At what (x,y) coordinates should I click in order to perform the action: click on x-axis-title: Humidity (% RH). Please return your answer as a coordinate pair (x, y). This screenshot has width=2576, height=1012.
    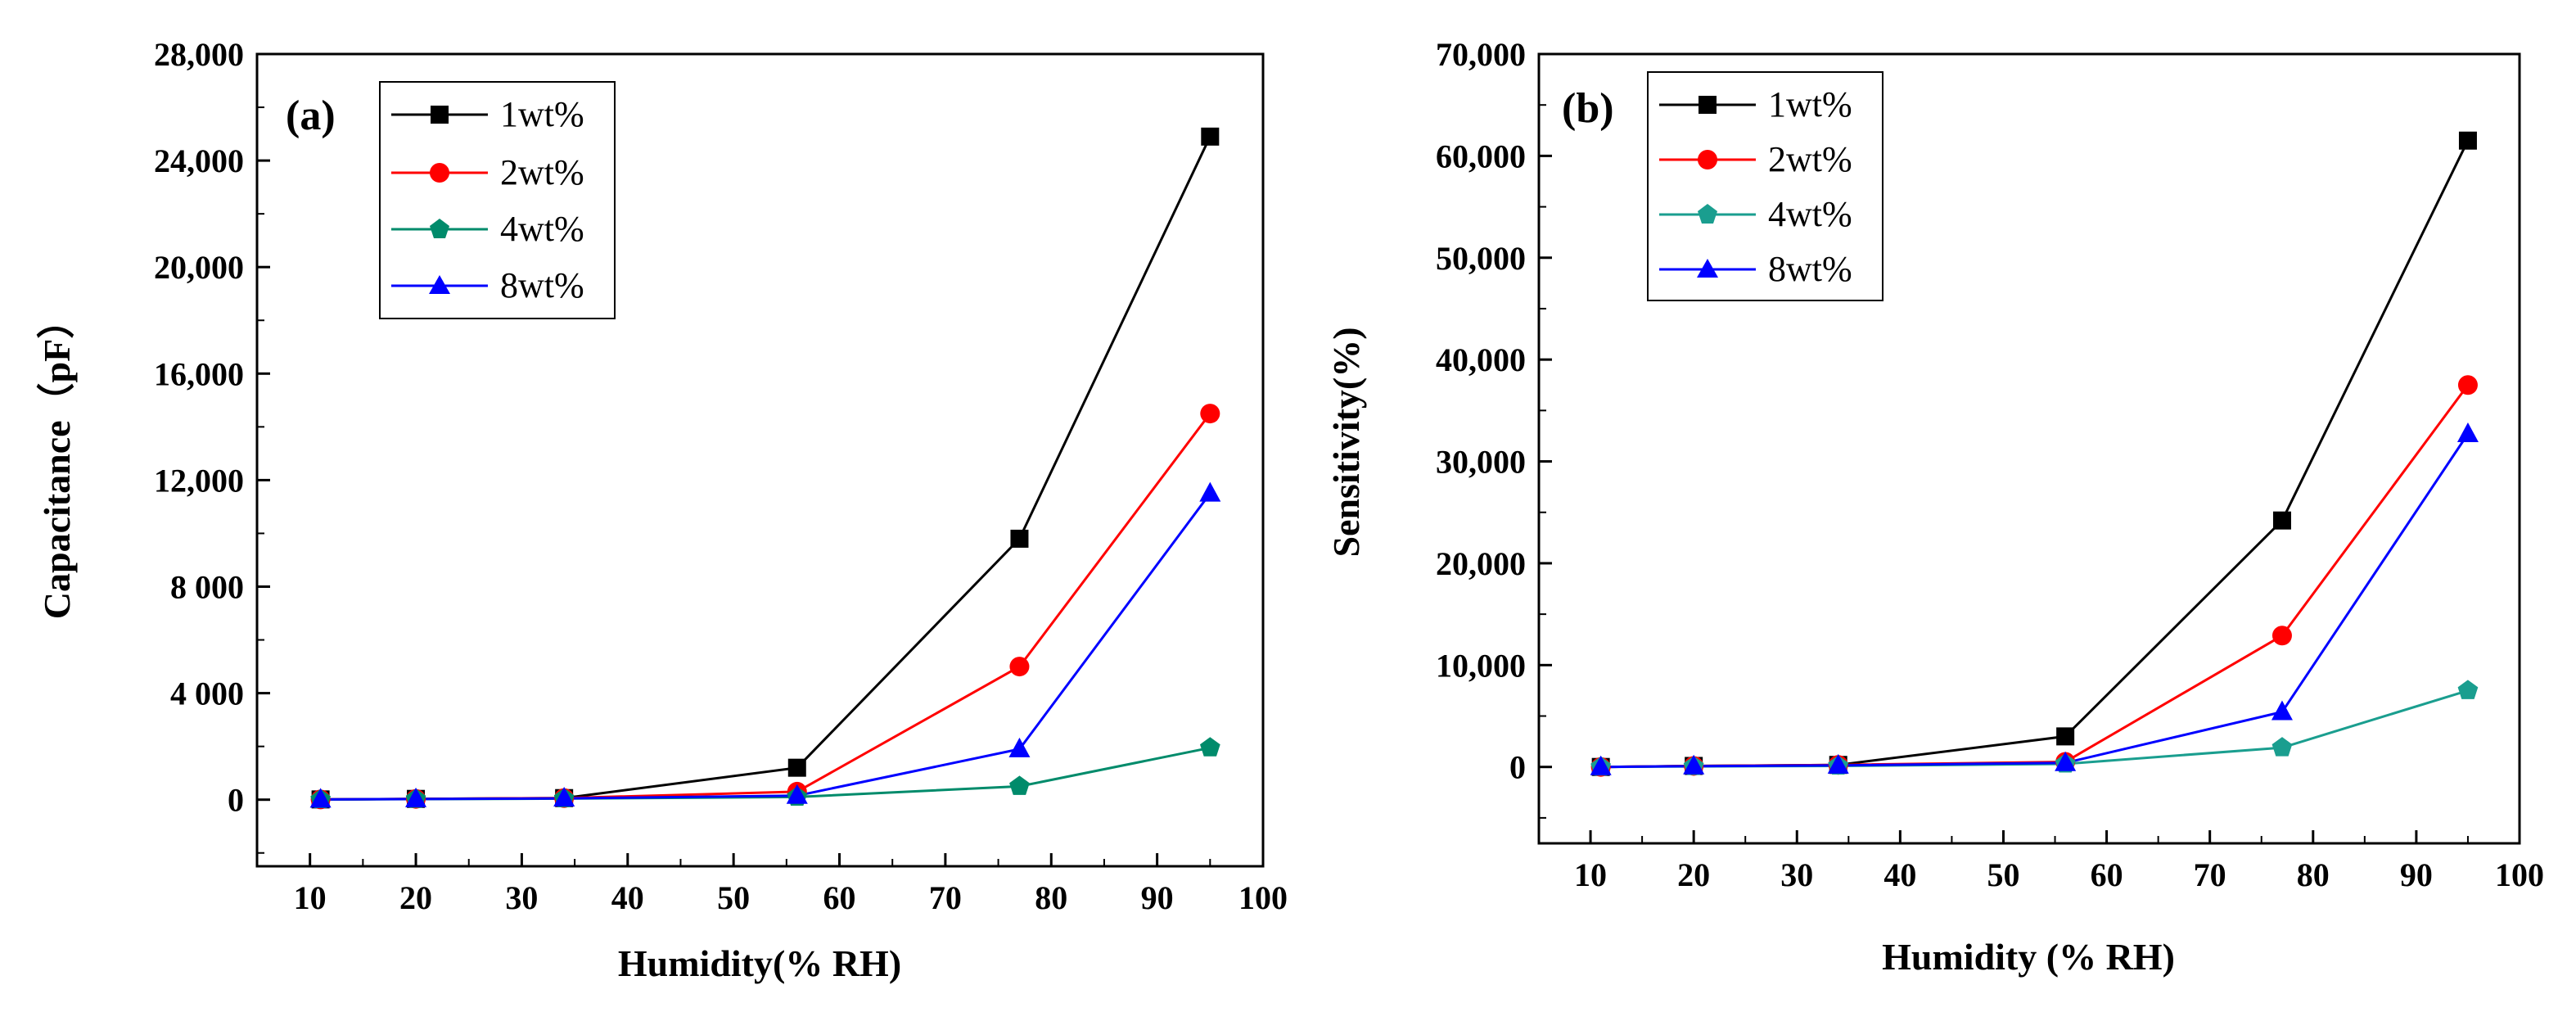
    Looking at the image, I should click on (2028, 957).